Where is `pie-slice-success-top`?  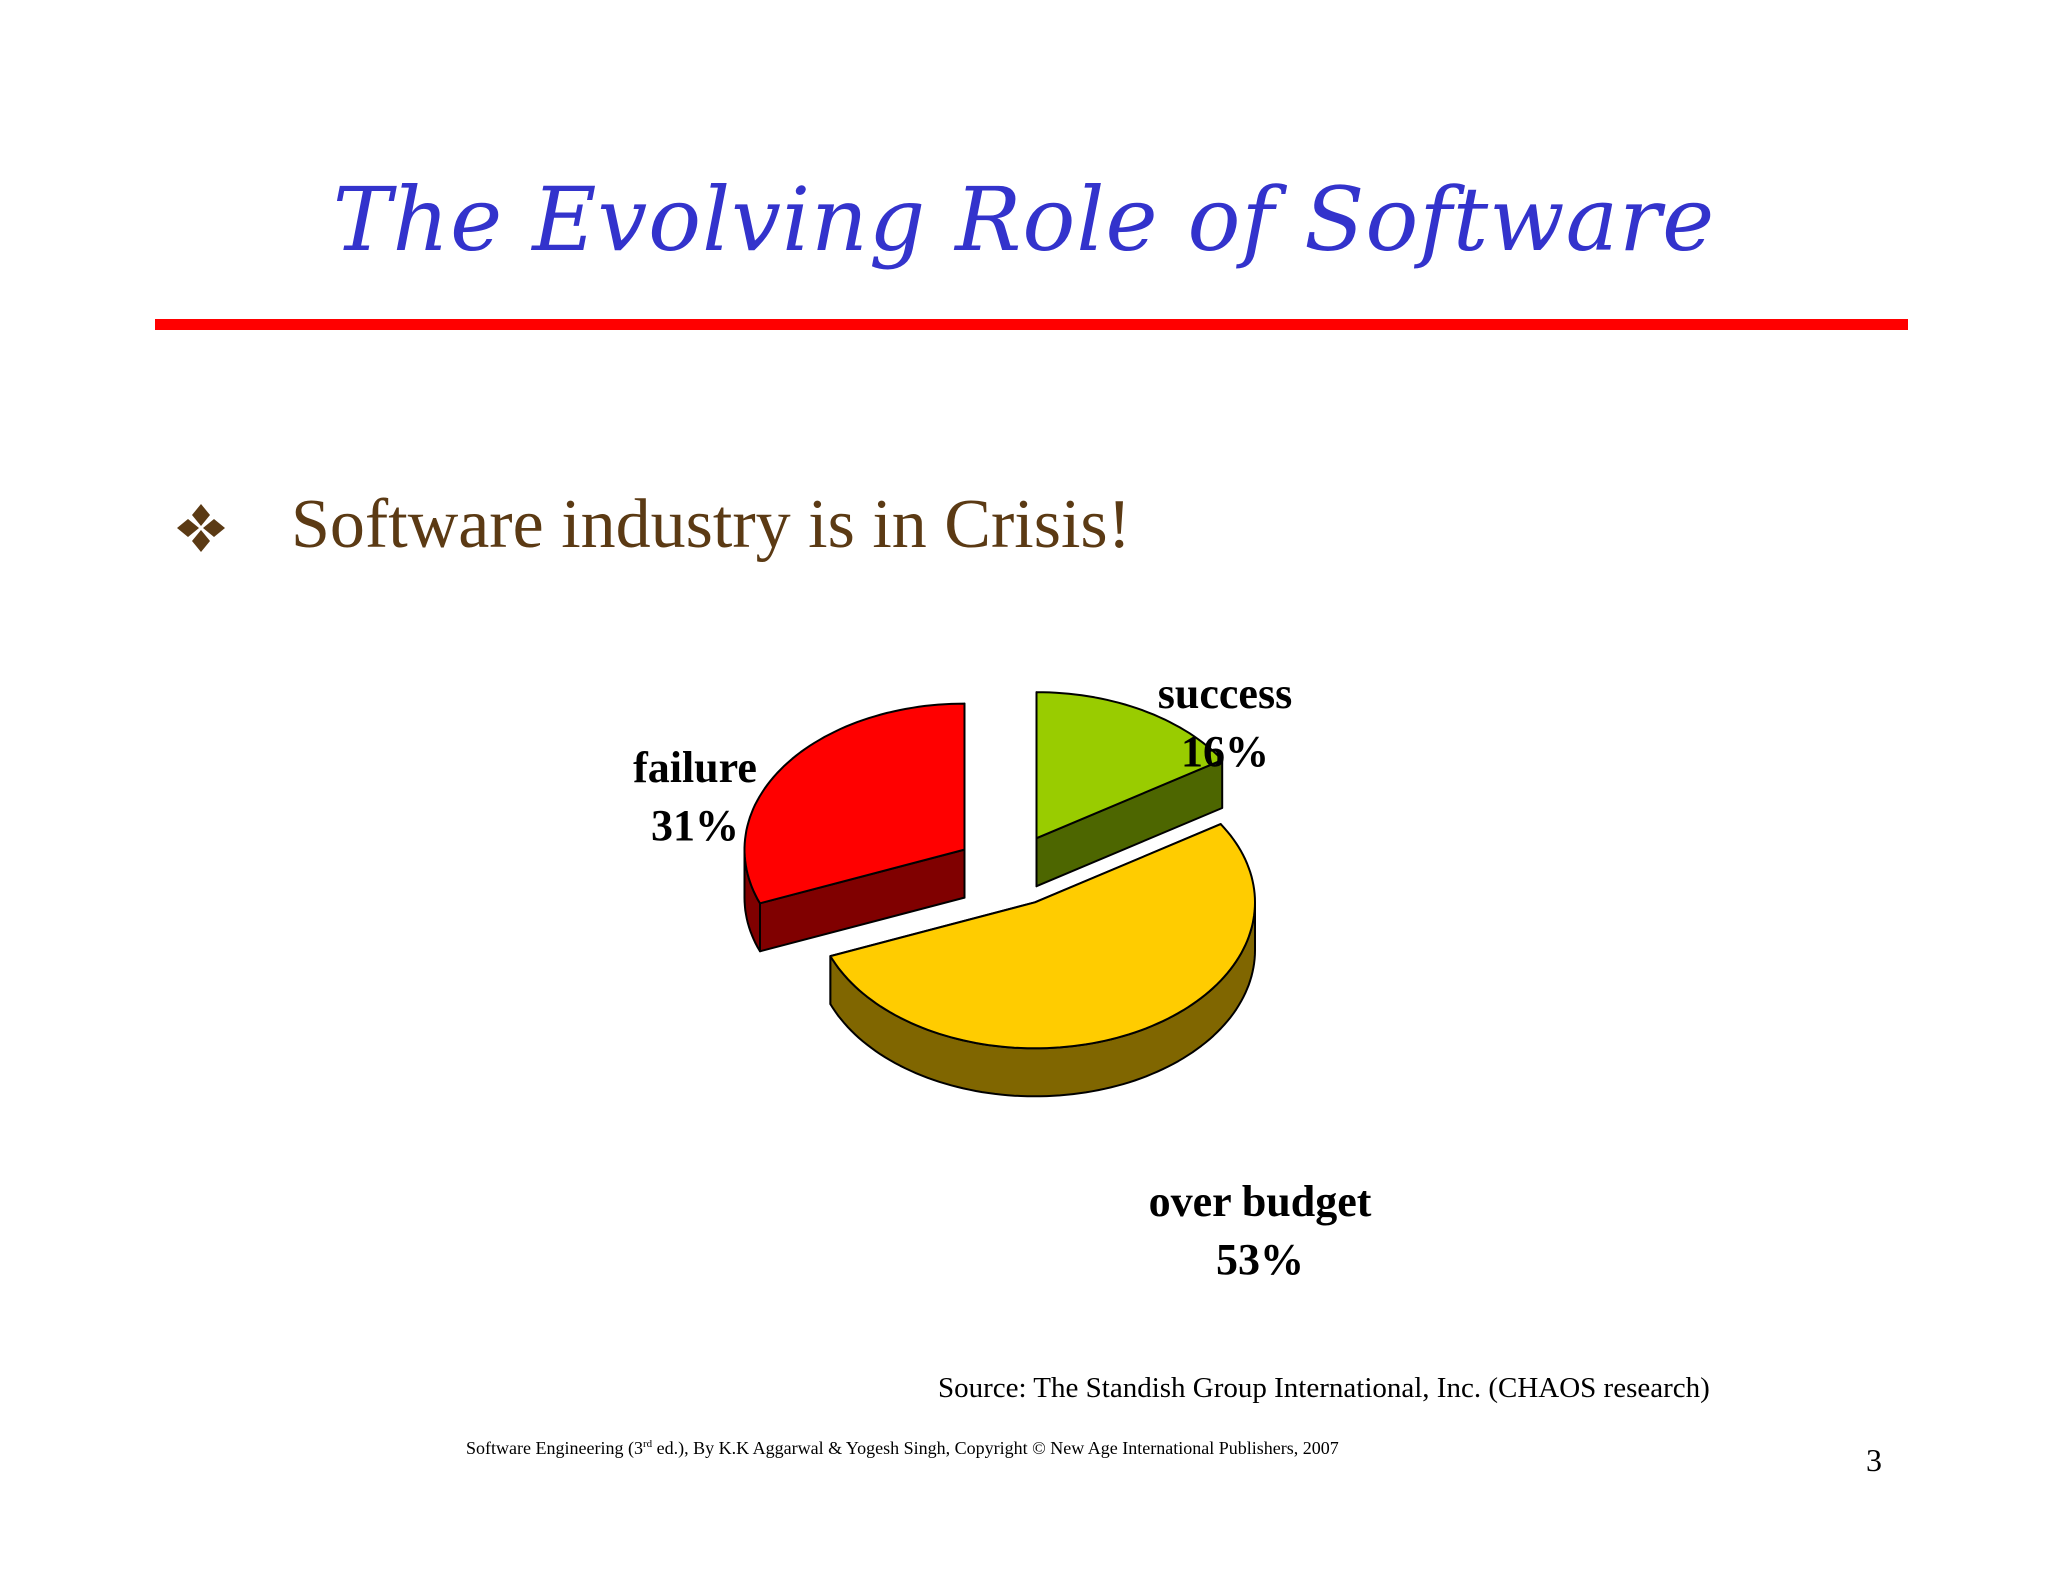 pie-slice-success-top is located at coordinates (1129, 765).